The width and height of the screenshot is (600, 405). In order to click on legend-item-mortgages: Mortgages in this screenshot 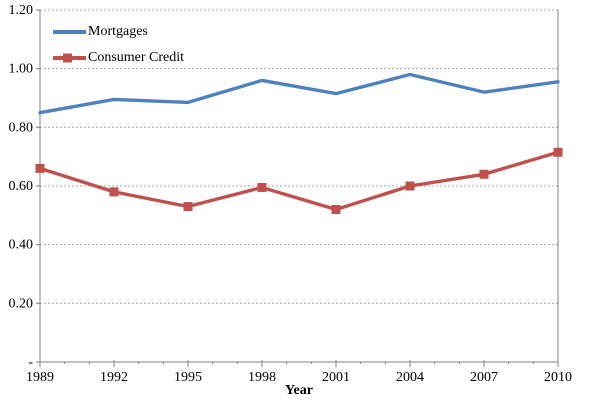, I will do `click(118, 32)`.